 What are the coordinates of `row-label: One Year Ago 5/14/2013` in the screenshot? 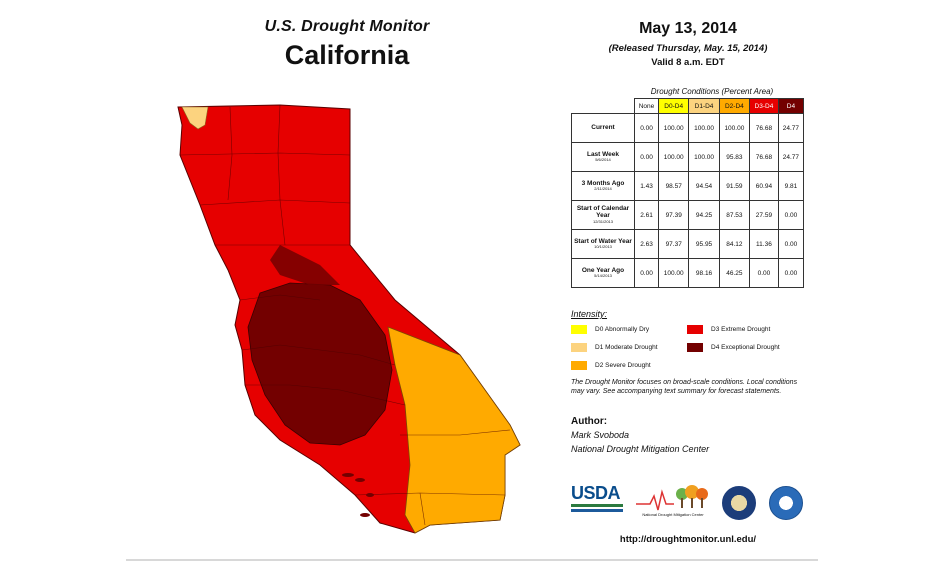 It's located at (603, 273).